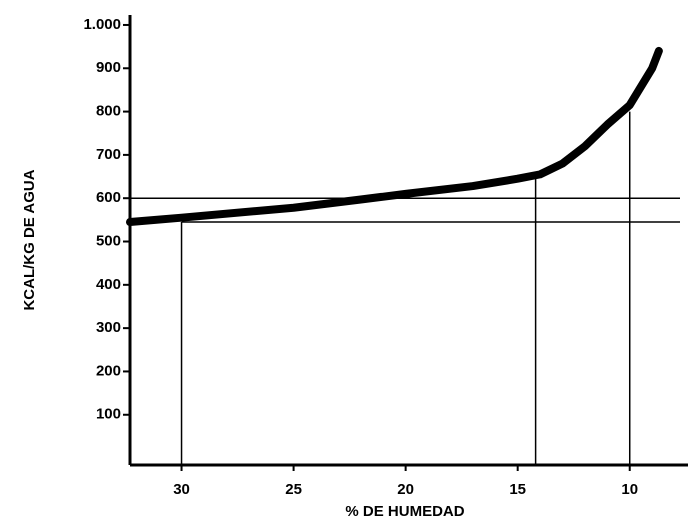 The height and width of the screenshot is (529, 688). Describe the element at coordinates (293, 489) in the screenshot. I see `x-tick-label: 25` at that location.